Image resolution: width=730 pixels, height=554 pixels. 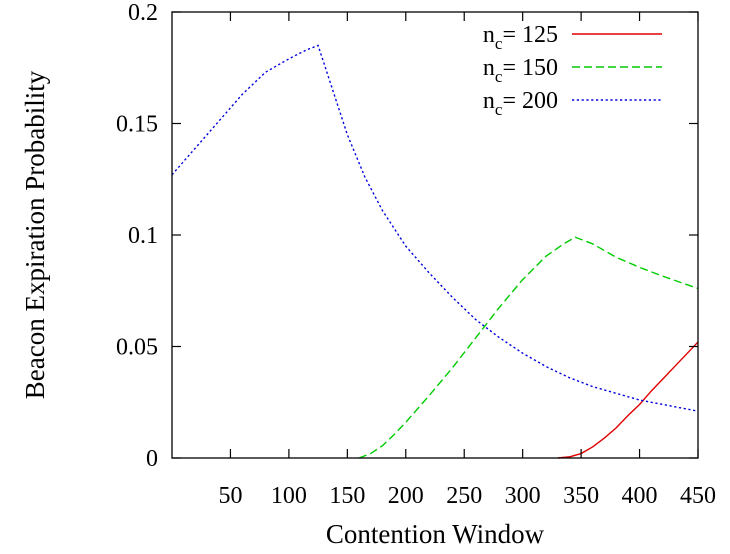 I want to click on legend-label-3: nc= 200, so click(x=520, y=103).